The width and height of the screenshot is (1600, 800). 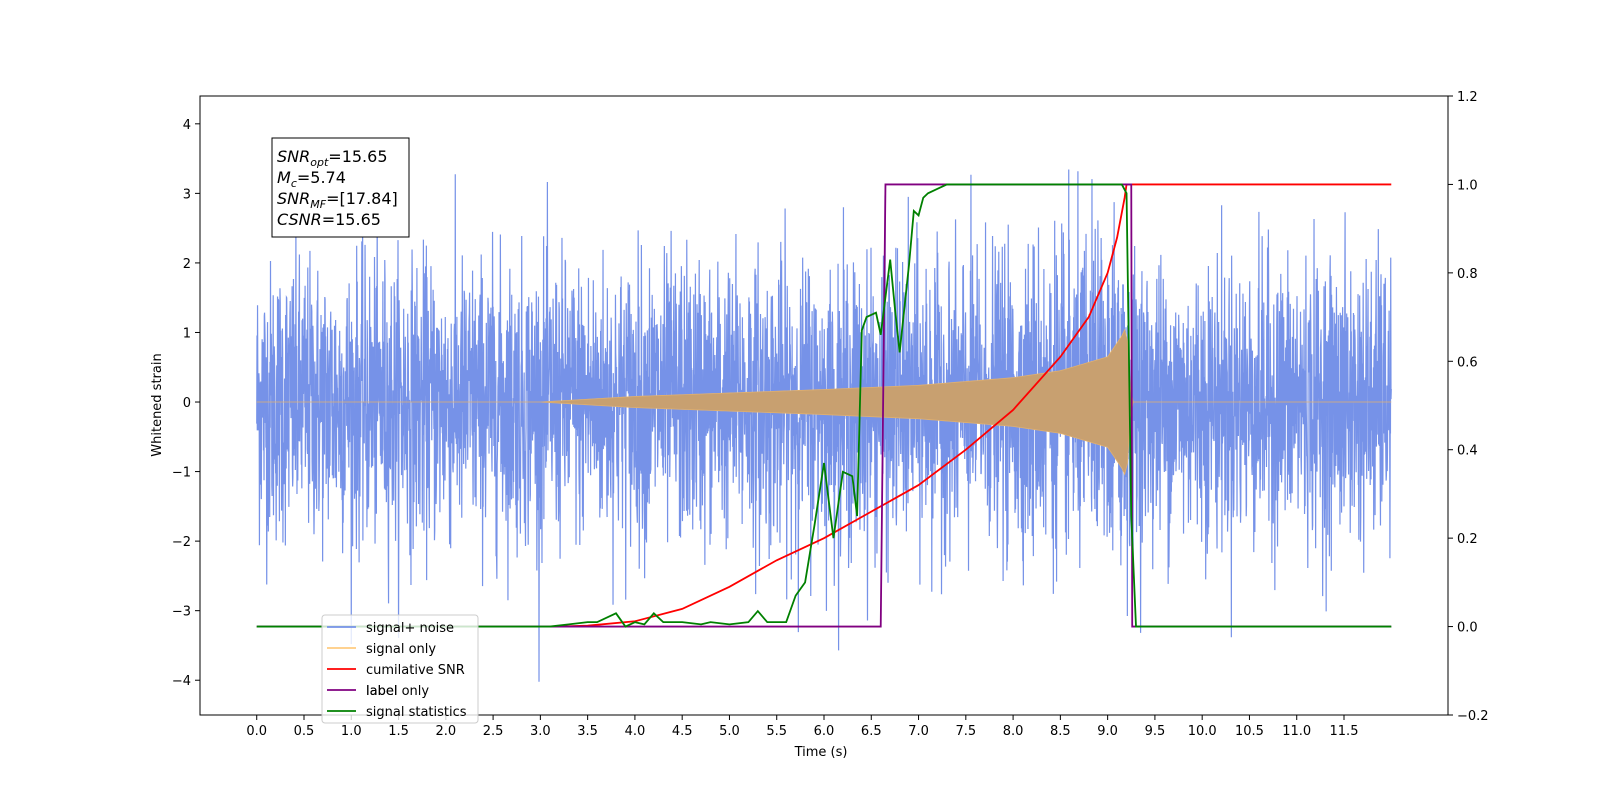 I want to click on info-line: SNRMF=[17.84], so click(x=337, y=200).